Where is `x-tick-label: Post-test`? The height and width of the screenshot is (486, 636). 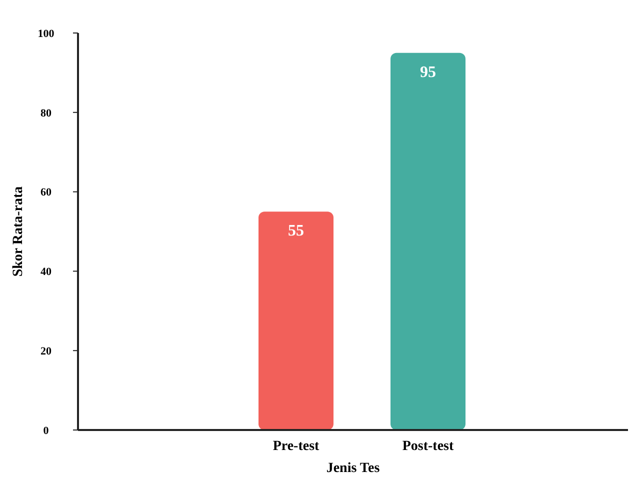
x-tick-label: Post-test is located at coordinates (428, 446).